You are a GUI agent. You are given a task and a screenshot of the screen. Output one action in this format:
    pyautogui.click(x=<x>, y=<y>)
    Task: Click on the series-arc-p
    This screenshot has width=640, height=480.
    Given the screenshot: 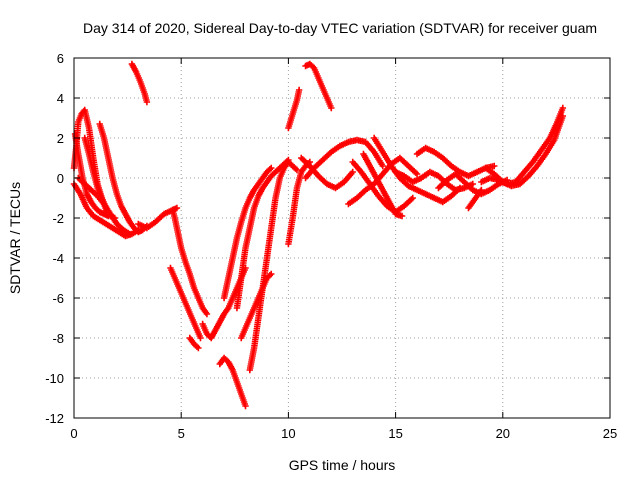 What is the action you would take?
    pyautogui.click(x=273, y=266)
    